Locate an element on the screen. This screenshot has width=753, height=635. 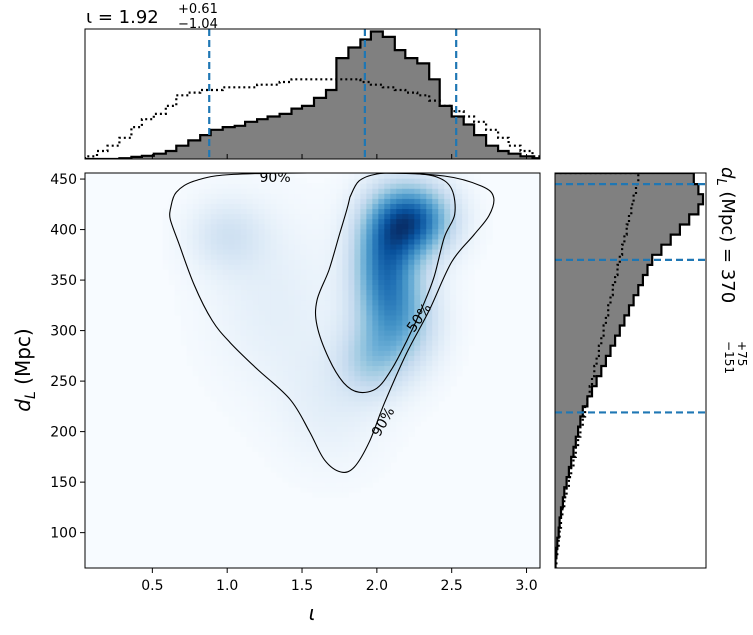
y-tick-label: 250 is located at coordinates (63, 382).